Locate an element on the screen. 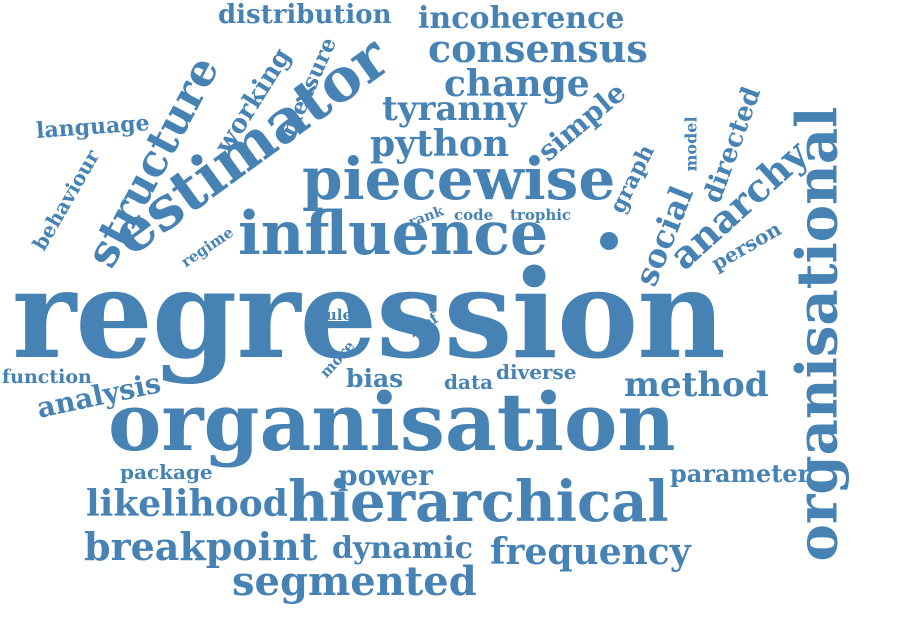 Image resolution: width=900 pixels, height=618 pixels. word-distribution: distribution is located at coordinates (305, 15).